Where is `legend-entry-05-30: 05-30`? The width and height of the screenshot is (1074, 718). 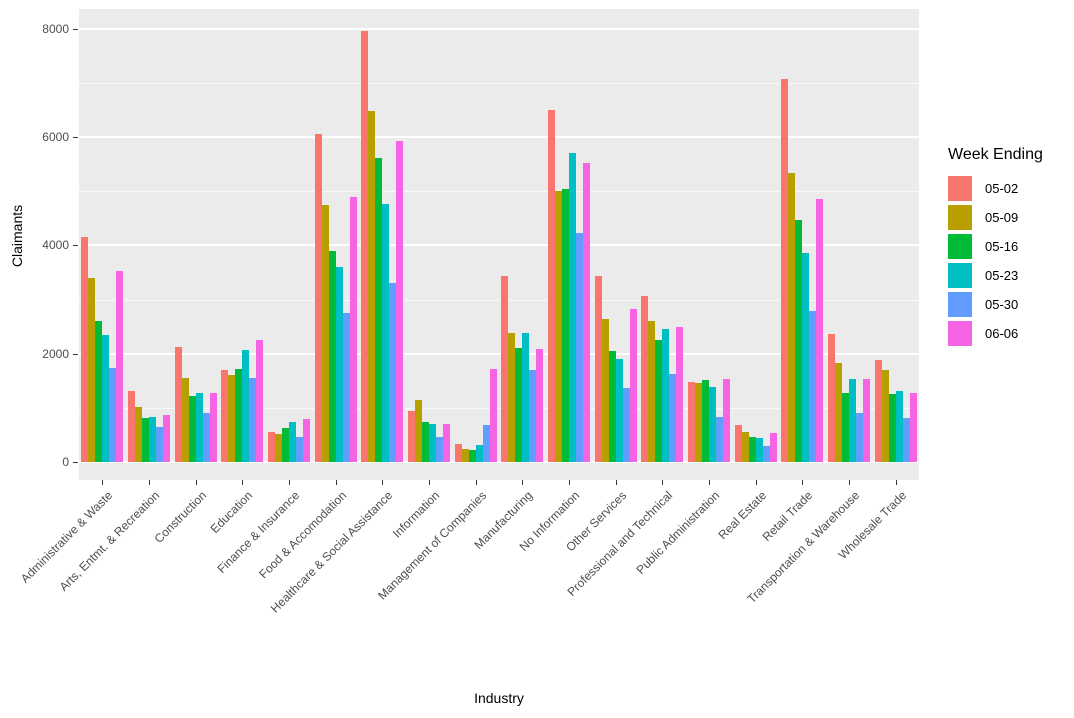 legend-entry-05-30: 05-30 is located at coordinates (992, 304).